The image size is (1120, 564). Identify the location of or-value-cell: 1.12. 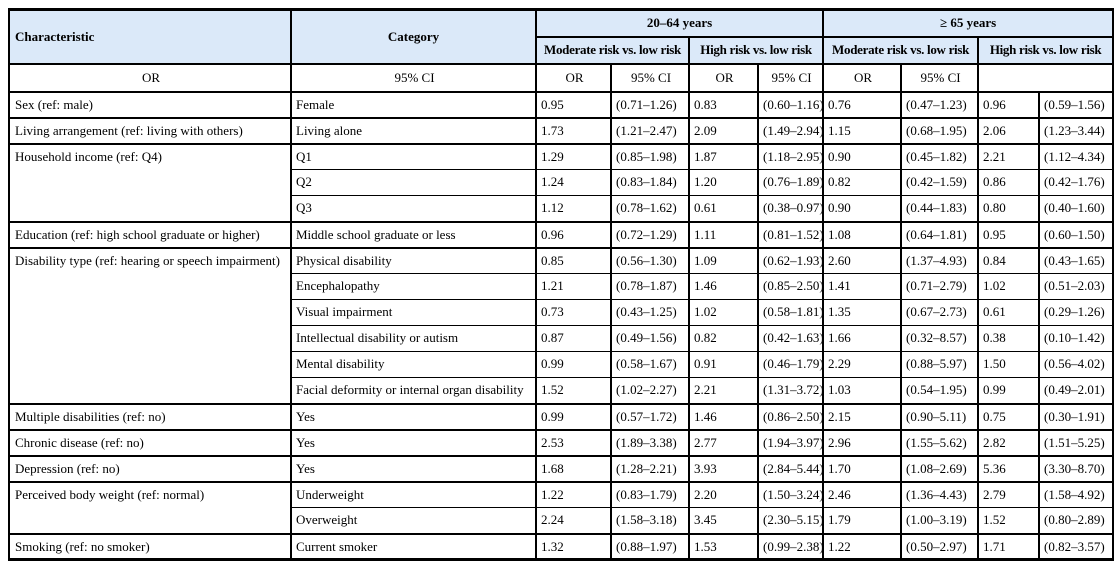
(573, 208).